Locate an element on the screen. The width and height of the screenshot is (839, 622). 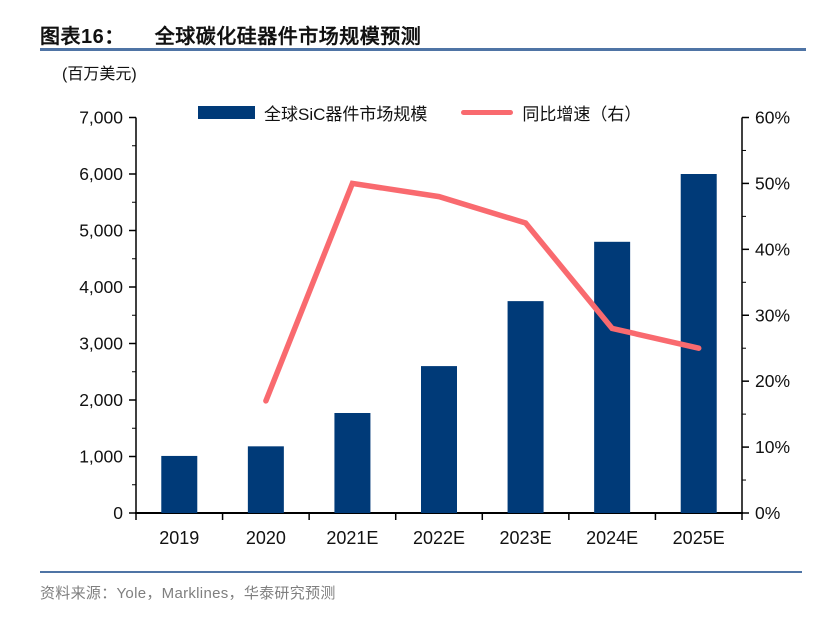
bar-2019 is located at coordinates (179, 484).